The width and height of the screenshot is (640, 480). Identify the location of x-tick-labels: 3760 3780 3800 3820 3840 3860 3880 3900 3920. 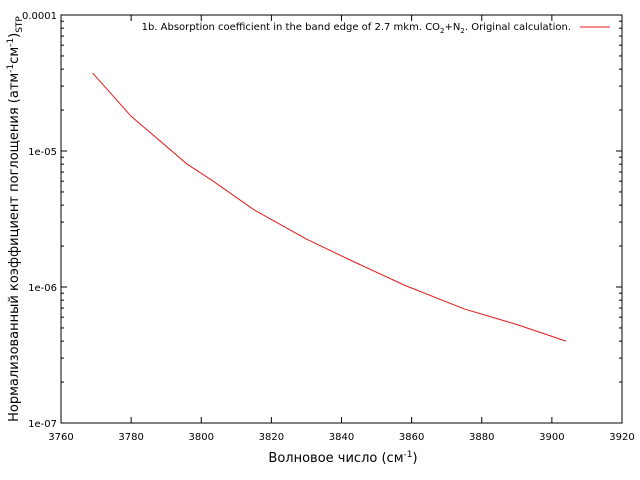
(341, 437).